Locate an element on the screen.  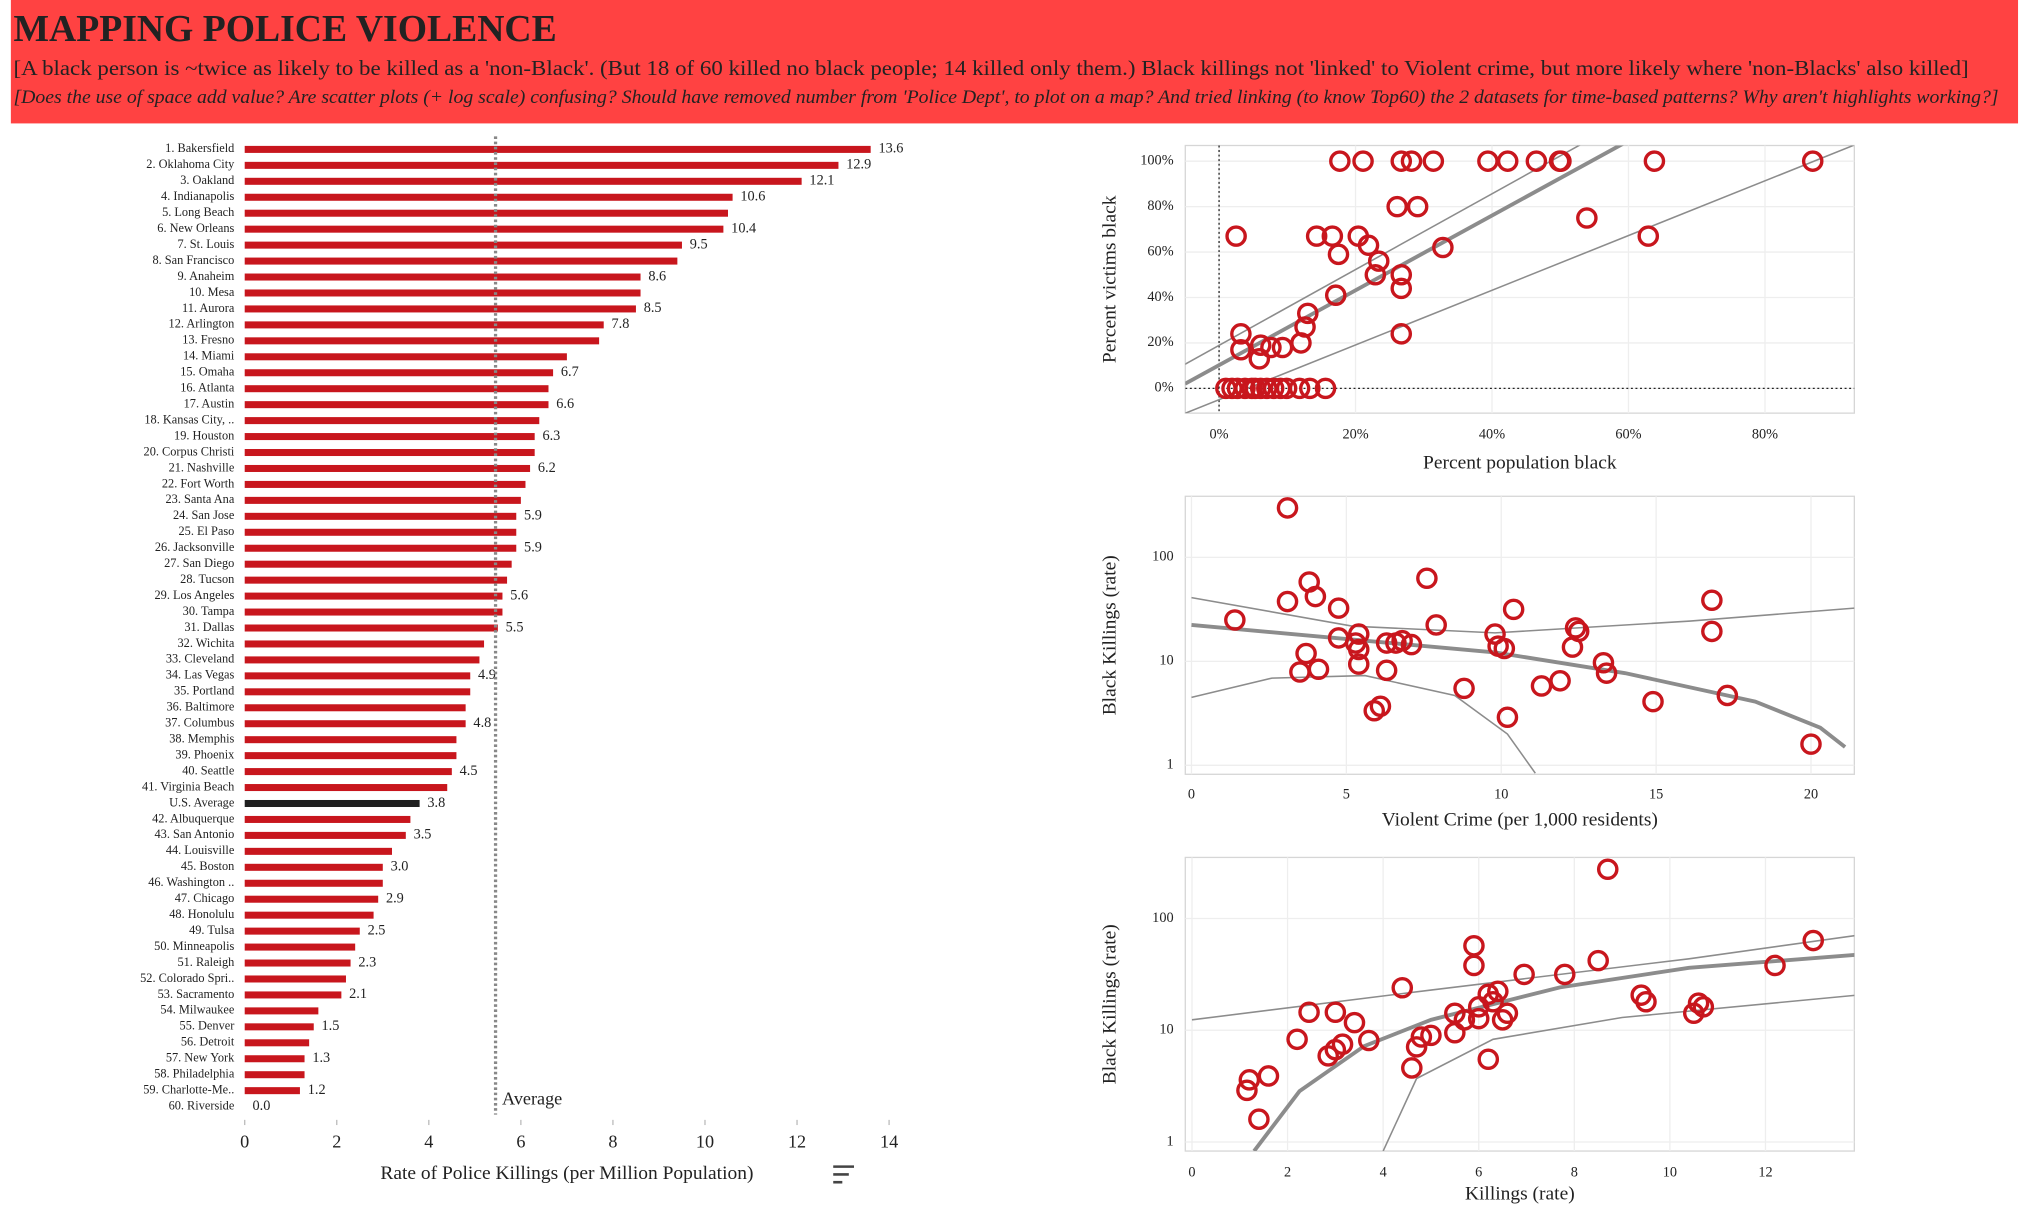
y-tick-label: 80% is located at coordinates (1160, 206).